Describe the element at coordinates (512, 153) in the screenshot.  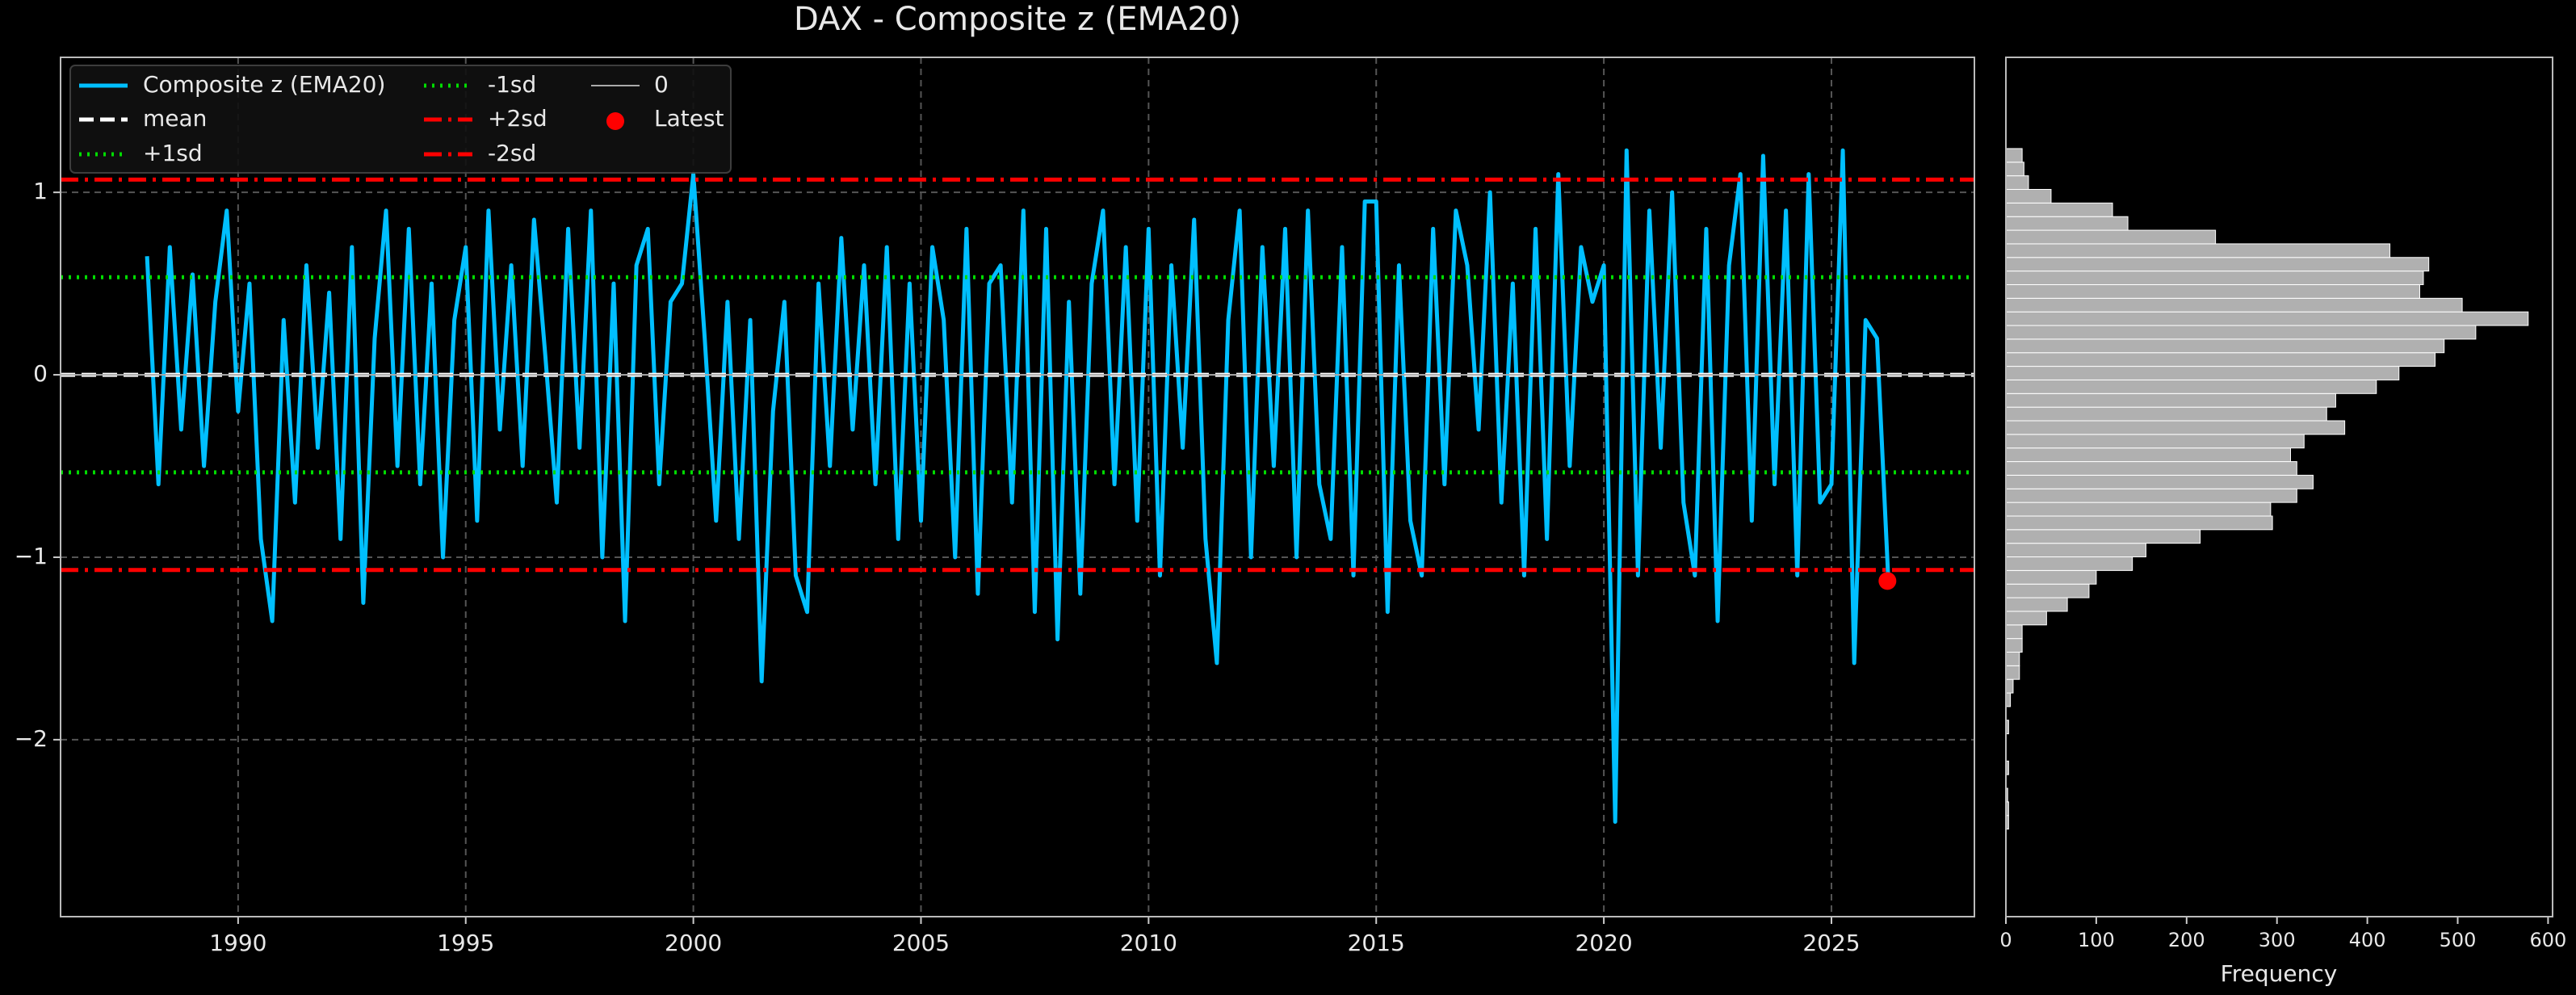
I see `legend-label: -2sd` at that location.